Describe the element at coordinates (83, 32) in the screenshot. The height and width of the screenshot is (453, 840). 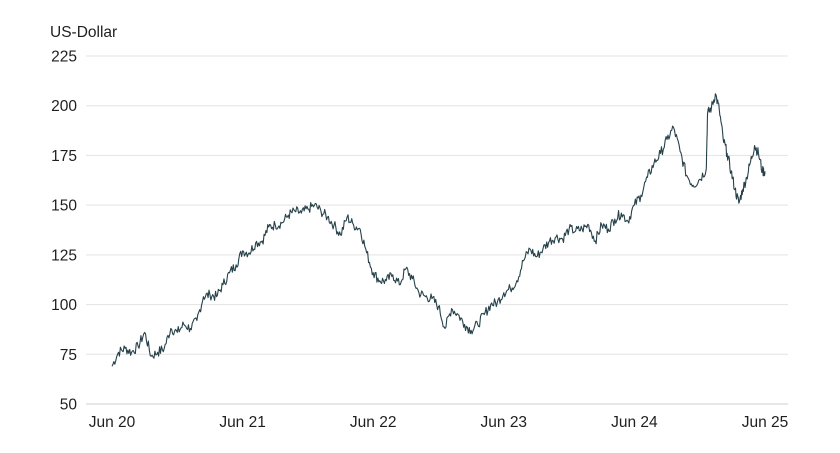
I see `y-axis-unit-label: US-Dollar` at that location.